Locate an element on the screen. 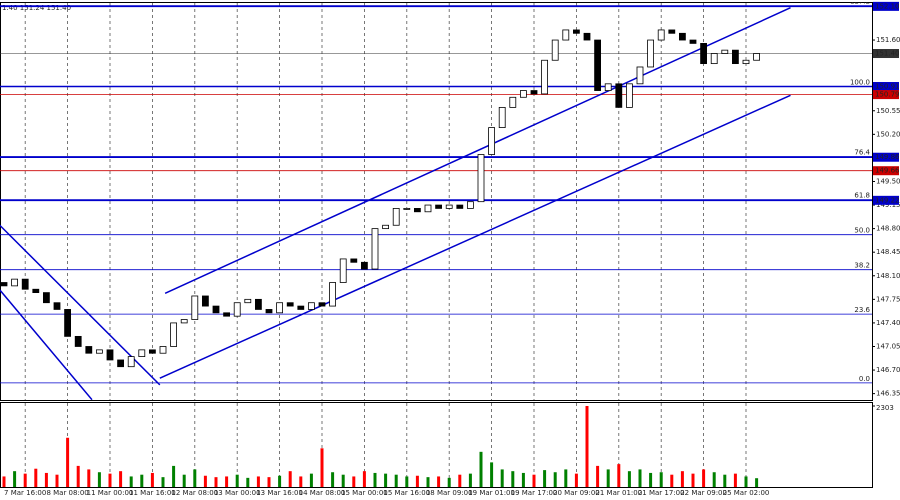 This screenshot has height=500, width=900. y-tick-label: 149.50 is located at coordinates (888, 181).